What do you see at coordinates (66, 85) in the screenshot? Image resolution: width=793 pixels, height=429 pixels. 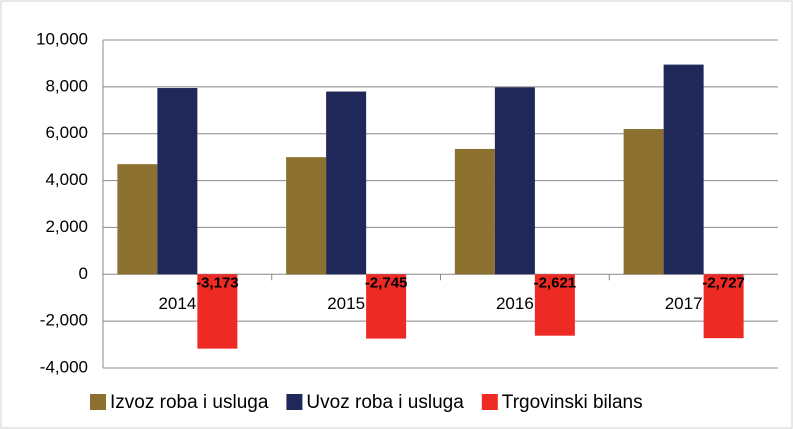 I see `y-tick-label: 8,000` at bounding box center [66, 85].